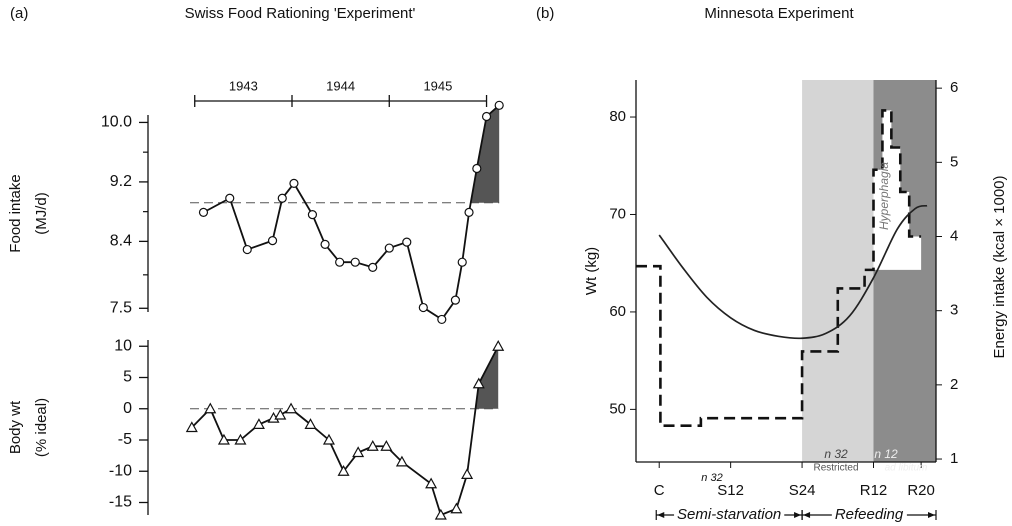 This screenshot has height=526, width=1012. I want to click on annotation: Restricted, so click(835, 468).